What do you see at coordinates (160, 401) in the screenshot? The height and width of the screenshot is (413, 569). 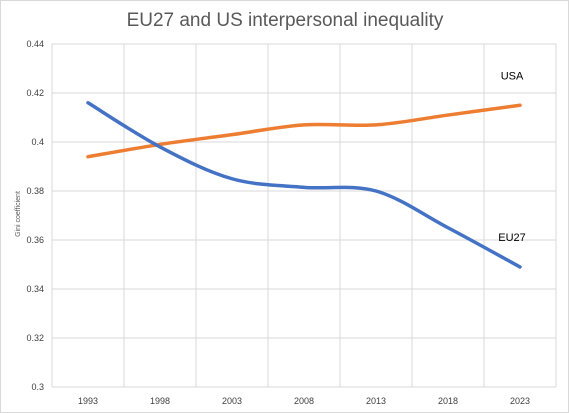 I see `x-tick-label: 1998` at bounding box center [160, 401].